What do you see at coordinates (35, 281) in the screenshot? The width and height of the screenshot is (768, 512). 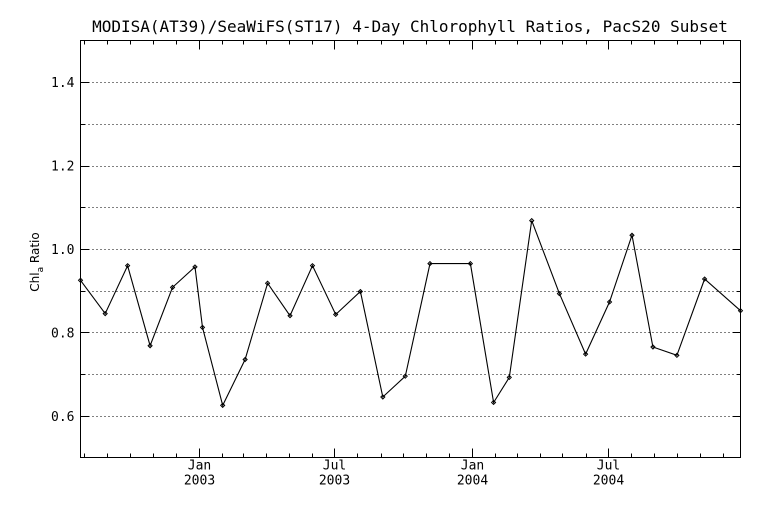 I see `y-axis-label-main: Chl` at bounding box center [35, 281].